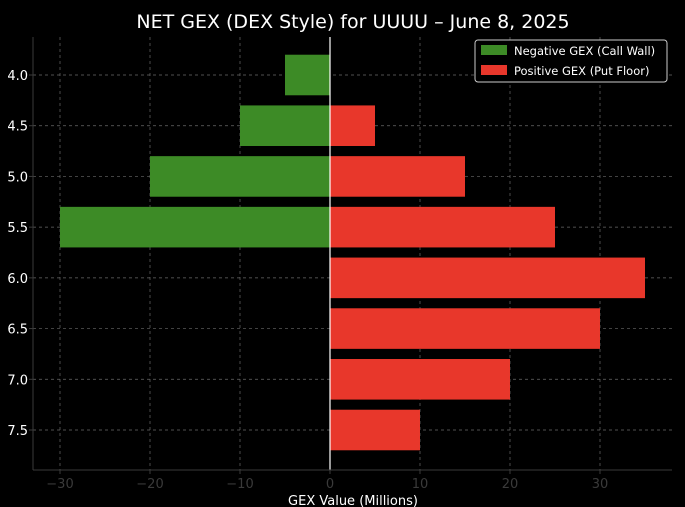 The image size is (685, 507). I want to click on bar-negative-5.0, so click(240, 176).